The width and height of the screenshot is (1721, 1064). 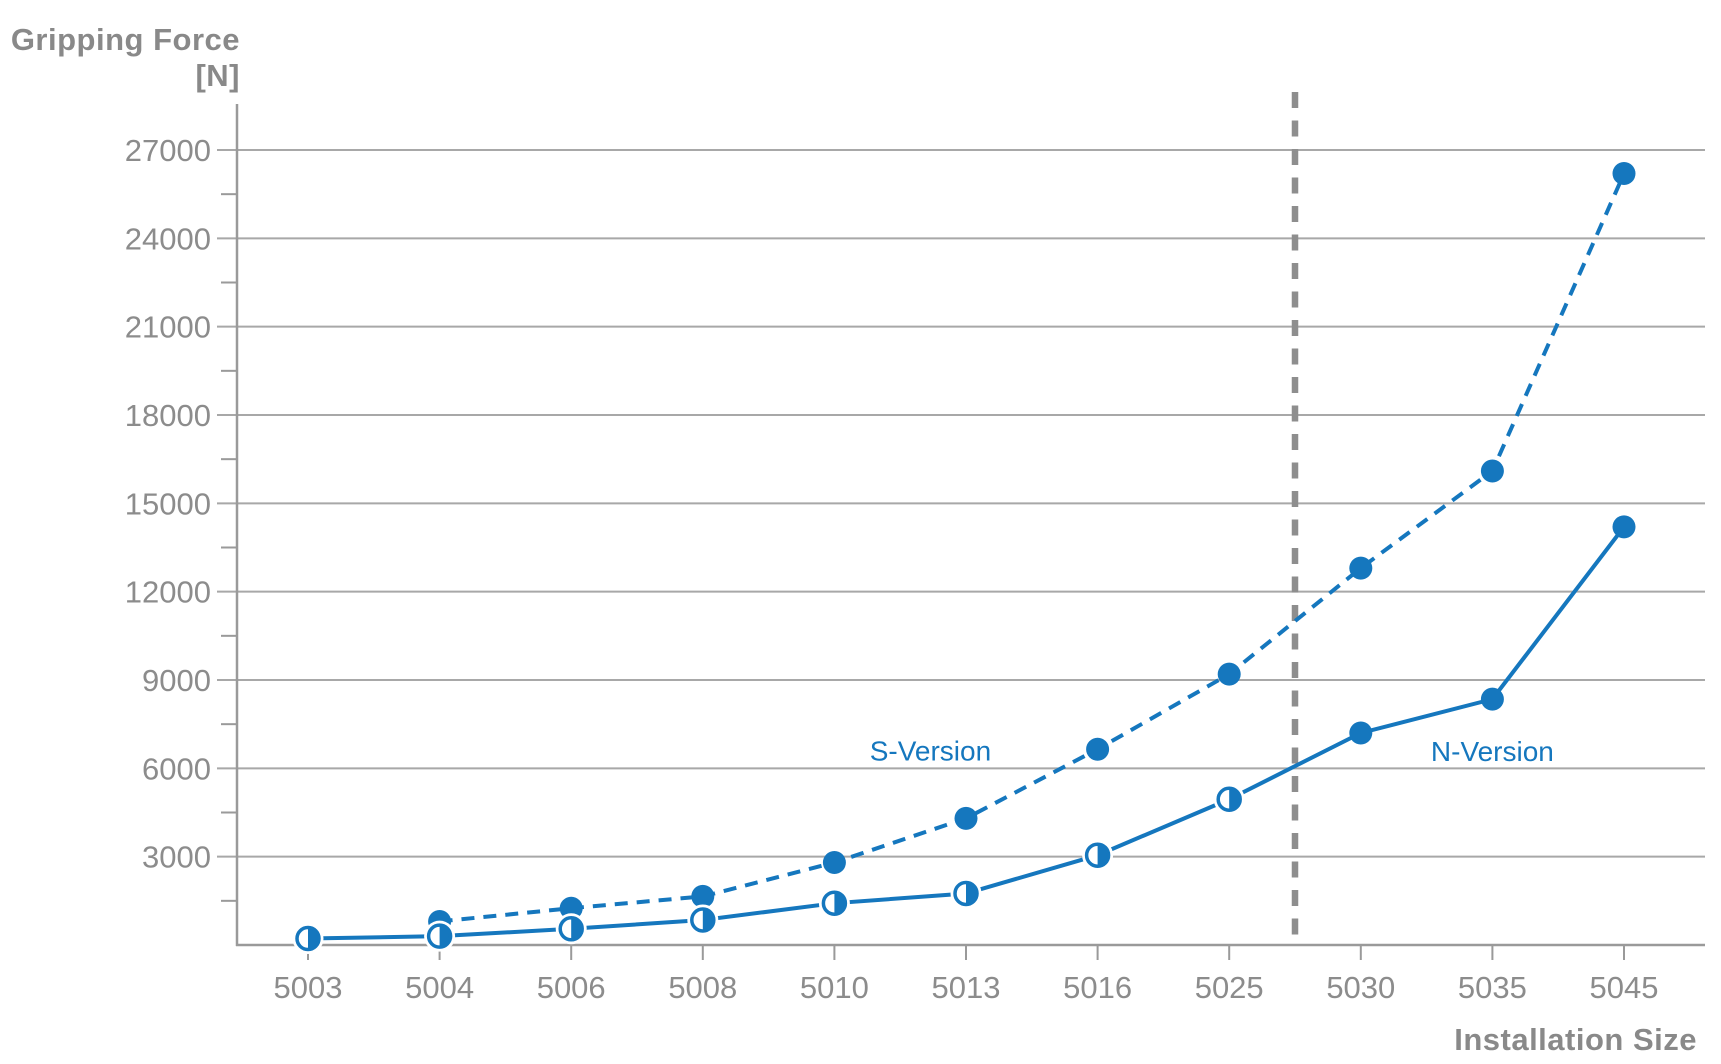 I want to click on x-tick-label: 5030, so click(x=1360, y=987).